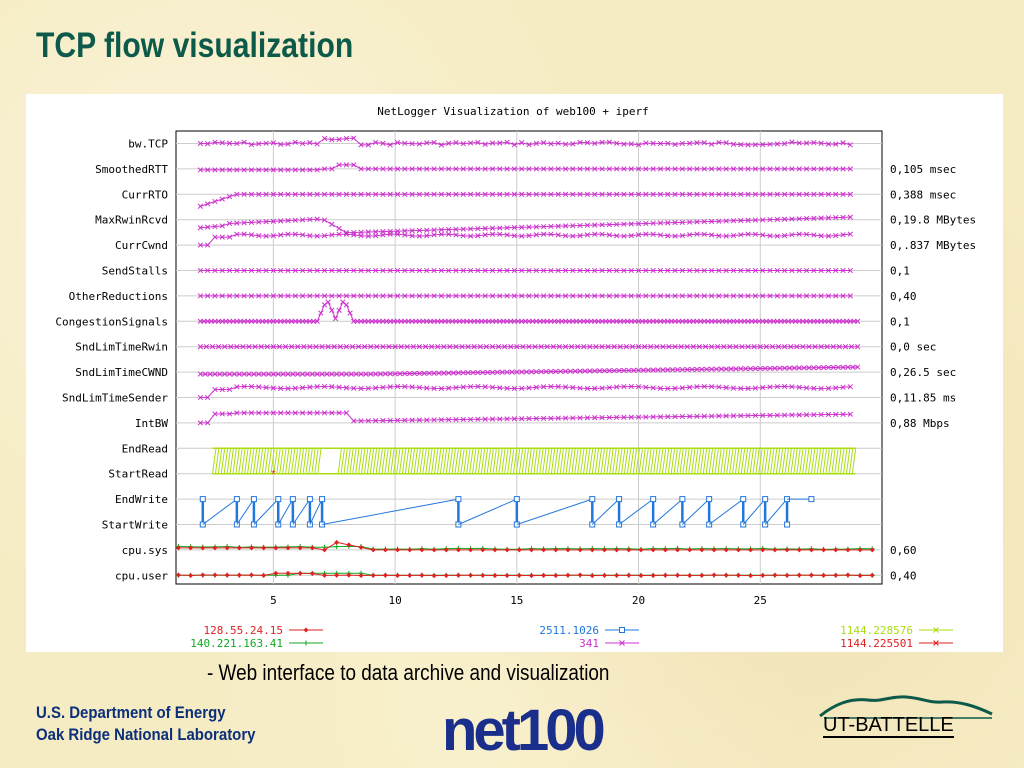 This screenshot has height=768, width=1024. I want to click on x-tick-label: 25, so click(760, 600).